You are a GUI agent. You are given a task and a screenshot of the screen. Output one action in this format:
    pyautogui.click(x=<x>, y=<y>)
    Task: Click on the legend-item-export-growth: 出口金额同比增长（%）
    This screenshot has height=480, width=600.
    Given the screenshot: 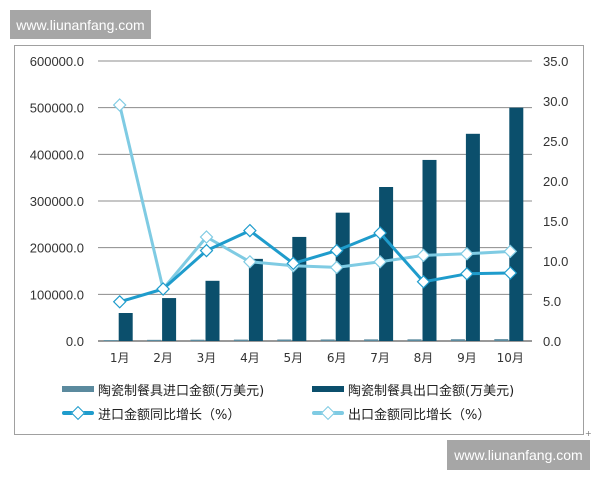 What is the action you would take?
    pyautogui.click(x=437, y=413)
    